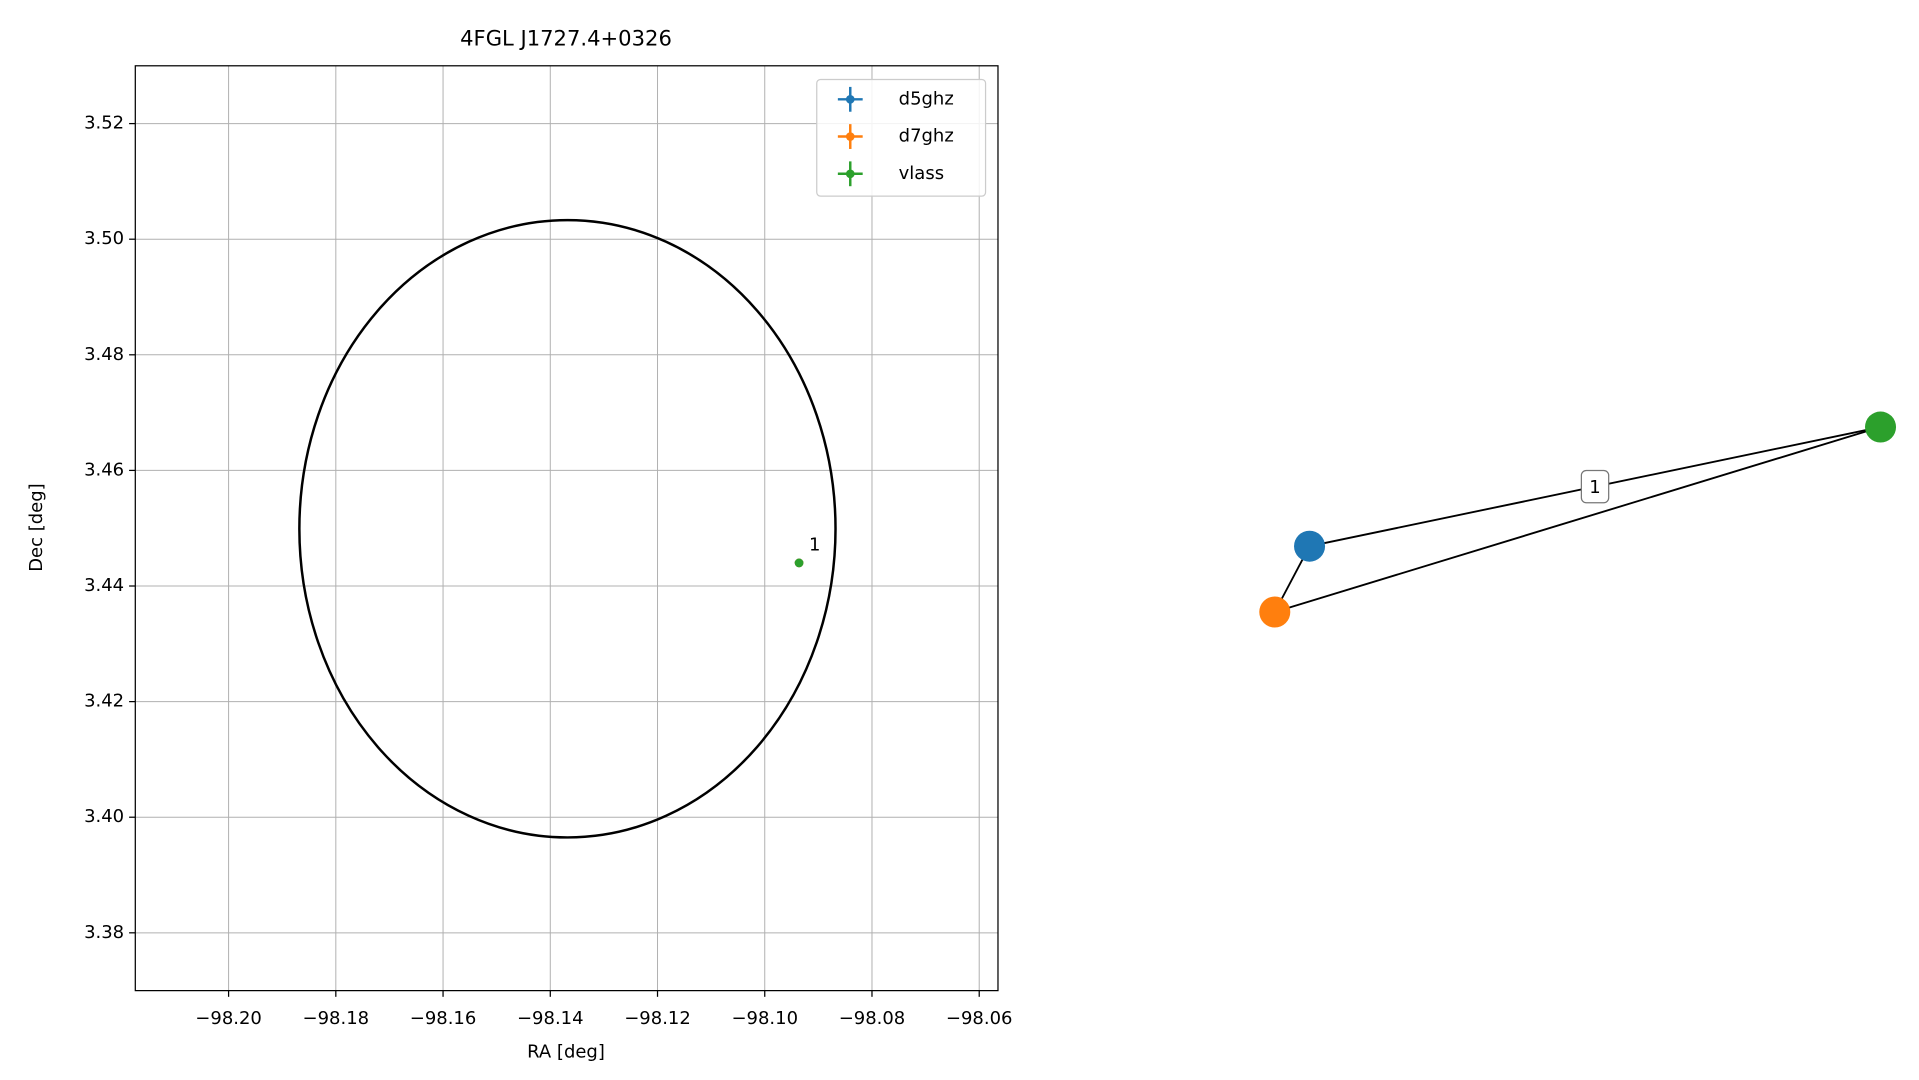 This screenshot has width=1919, height=1080. What do you see at coordinates (443, 1018) in the screenshot?
I see `x-tick-label: −98.16` at bounding box center [443, 1018].